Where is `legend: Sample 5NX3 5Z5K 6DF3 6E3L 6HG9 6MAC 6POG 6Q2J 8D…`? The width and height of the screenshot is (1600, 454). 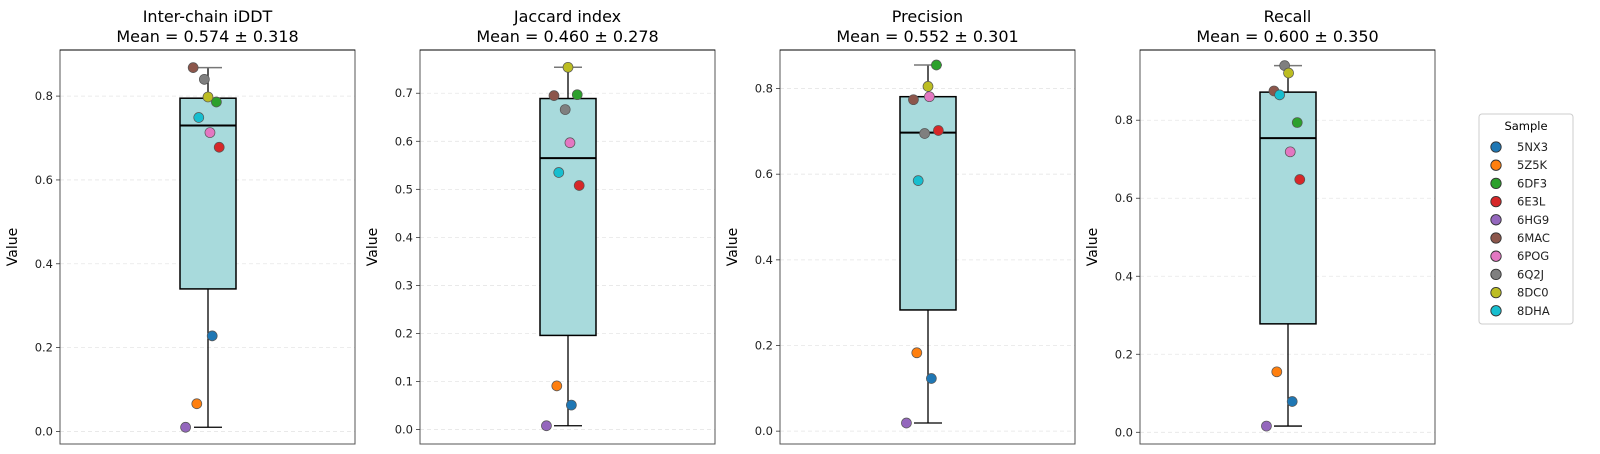 legend: Sample 5NX3 5Z5K 6DF3 6E3L 6HG9 6MAC 6POG 6Q2J 8D… is located at coordinates (1526, 219).